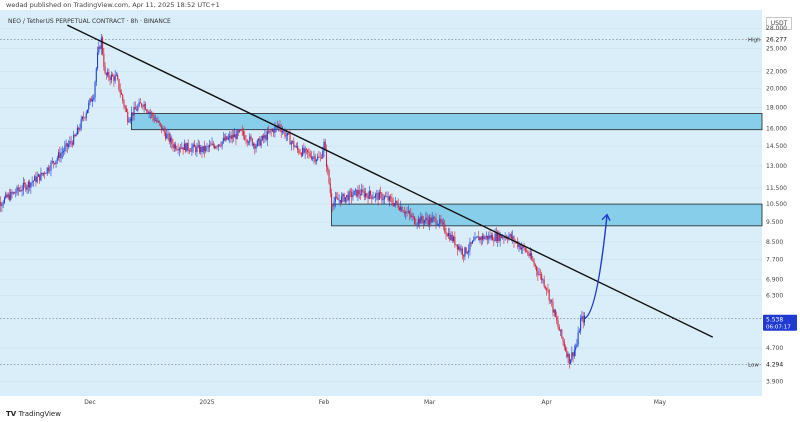  I want to click on currency-button: USDT, so click(779, 23).